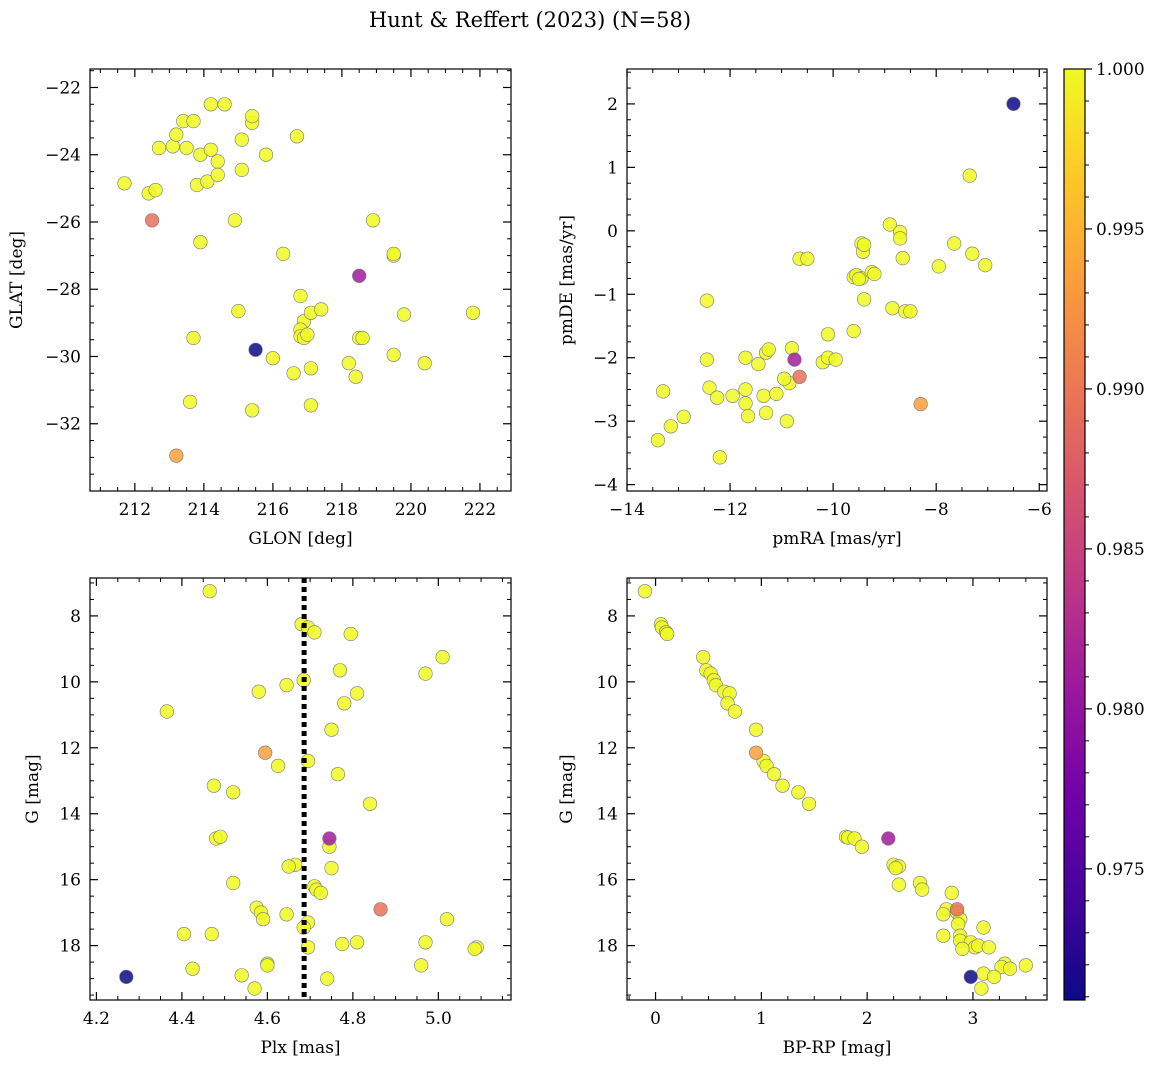 The width and height of the screenshot is (1161, 1068). What do you see at coordinates (273, 510) in the screenshot?
I see `x-tick-label: 216` at bounding box center [273, 510].